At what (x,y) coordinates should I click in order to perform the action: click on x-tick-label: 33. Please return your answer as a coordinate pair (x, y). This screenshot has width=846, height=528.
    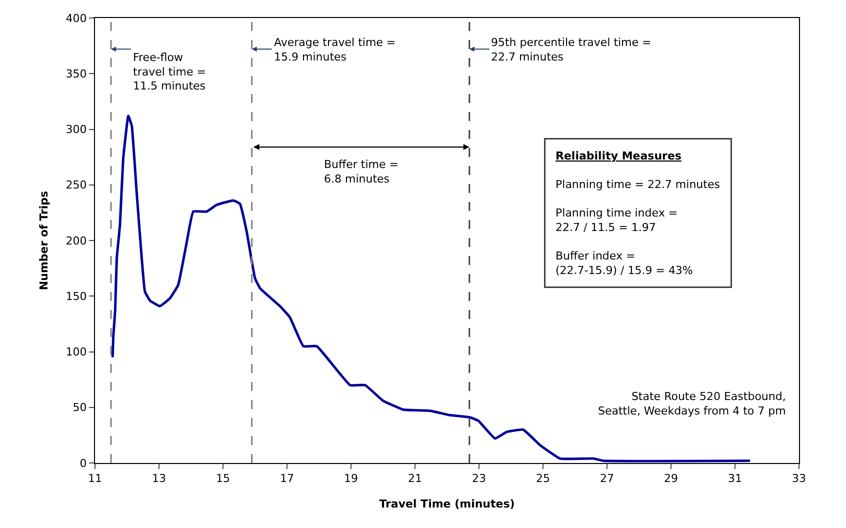
    Looking at the image, I should click on (799, 479).